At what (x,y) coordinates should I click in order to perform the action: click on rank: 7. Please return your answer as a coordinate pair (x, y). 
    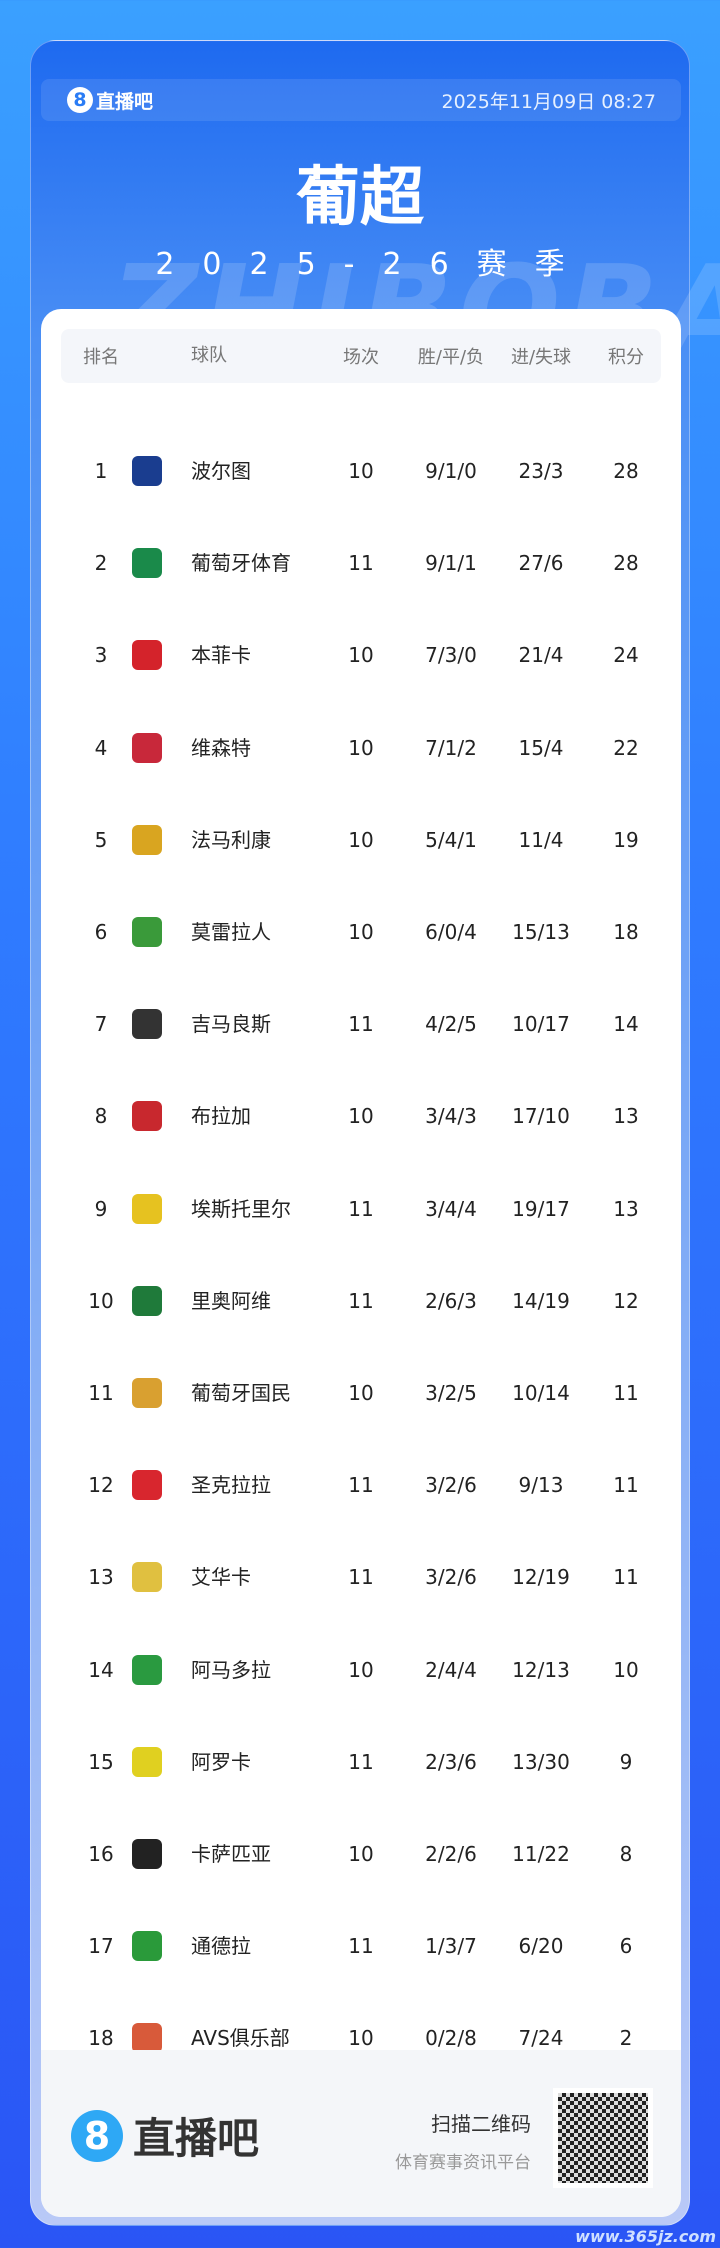
    Looking at the image, I should click on (101, 1024).